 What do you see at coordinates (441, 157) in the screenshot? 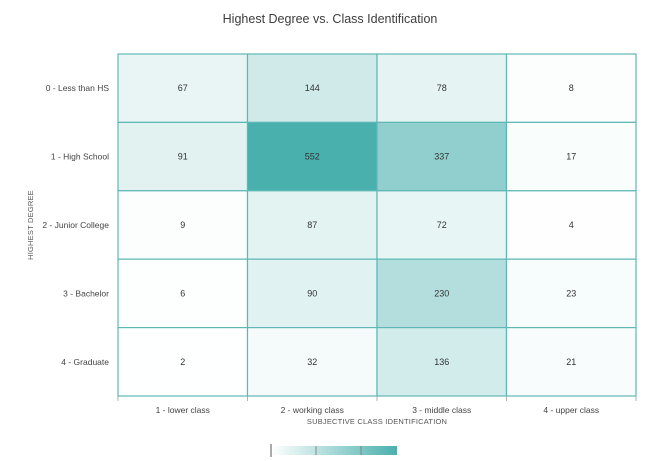
I see `cell-value-label: 337` at bounding box center [441, 157].